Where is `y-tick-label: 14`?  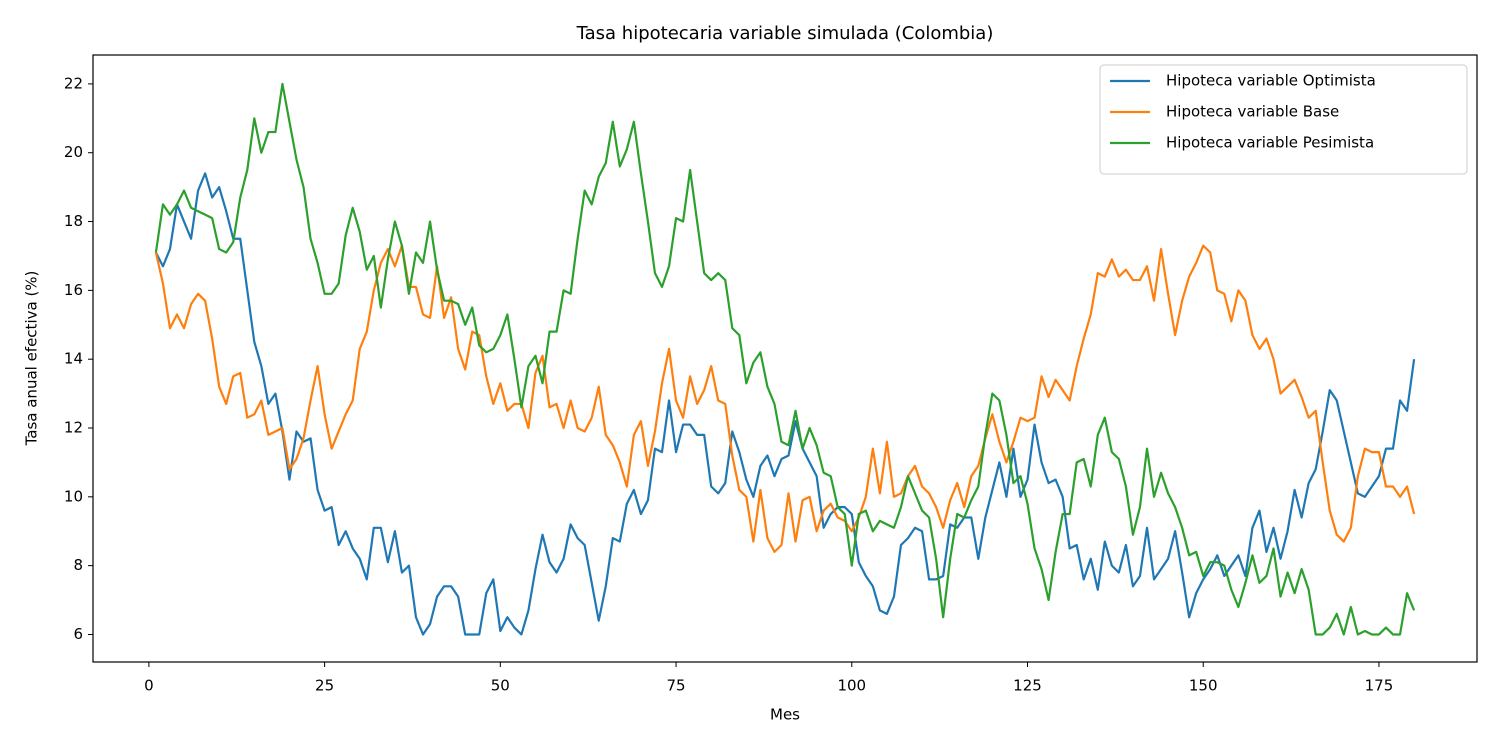
y-tick-label: 14 is located at coordinates (73, 359).